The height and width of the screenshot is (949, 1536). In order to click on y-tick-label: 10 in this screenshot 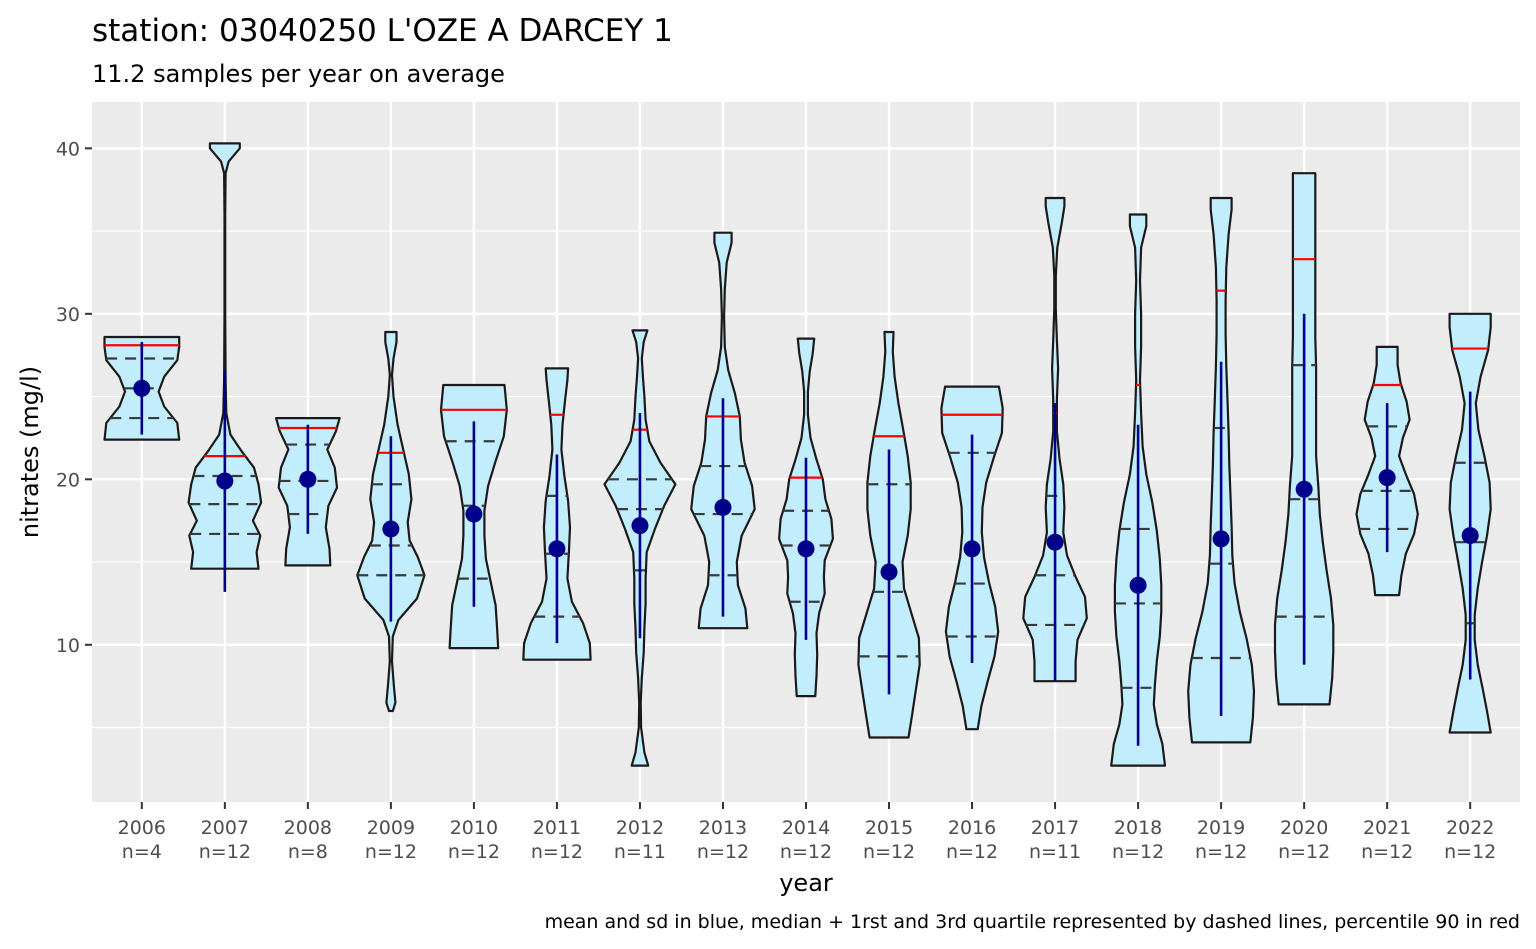, I will do `click(68, 646)`.